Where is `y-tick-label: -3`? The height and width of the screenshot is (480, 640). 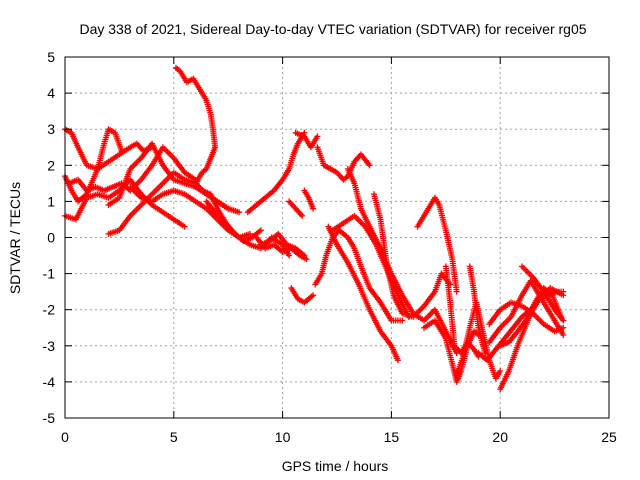 y-tick-label: -3 is located at coordinates (49, 346).